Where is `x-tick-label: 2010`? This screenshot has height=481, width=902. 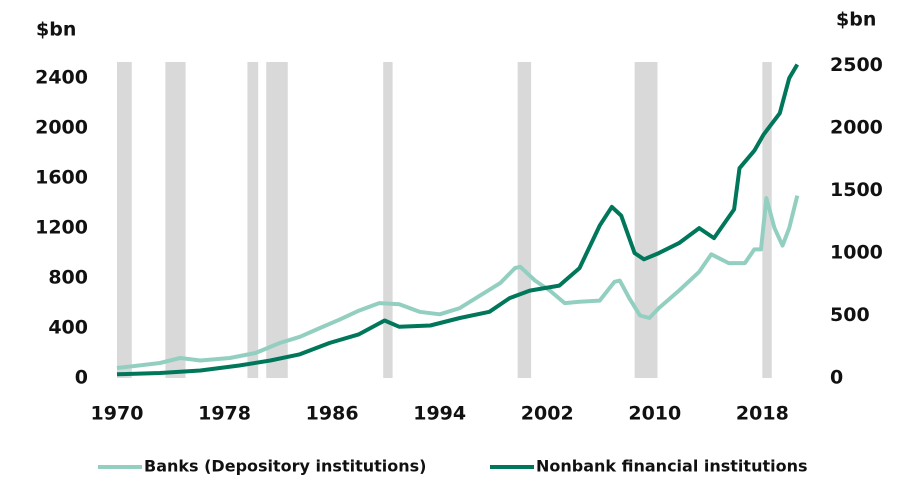
x-tick-label: 2010 is located at coordinates (654, 414).